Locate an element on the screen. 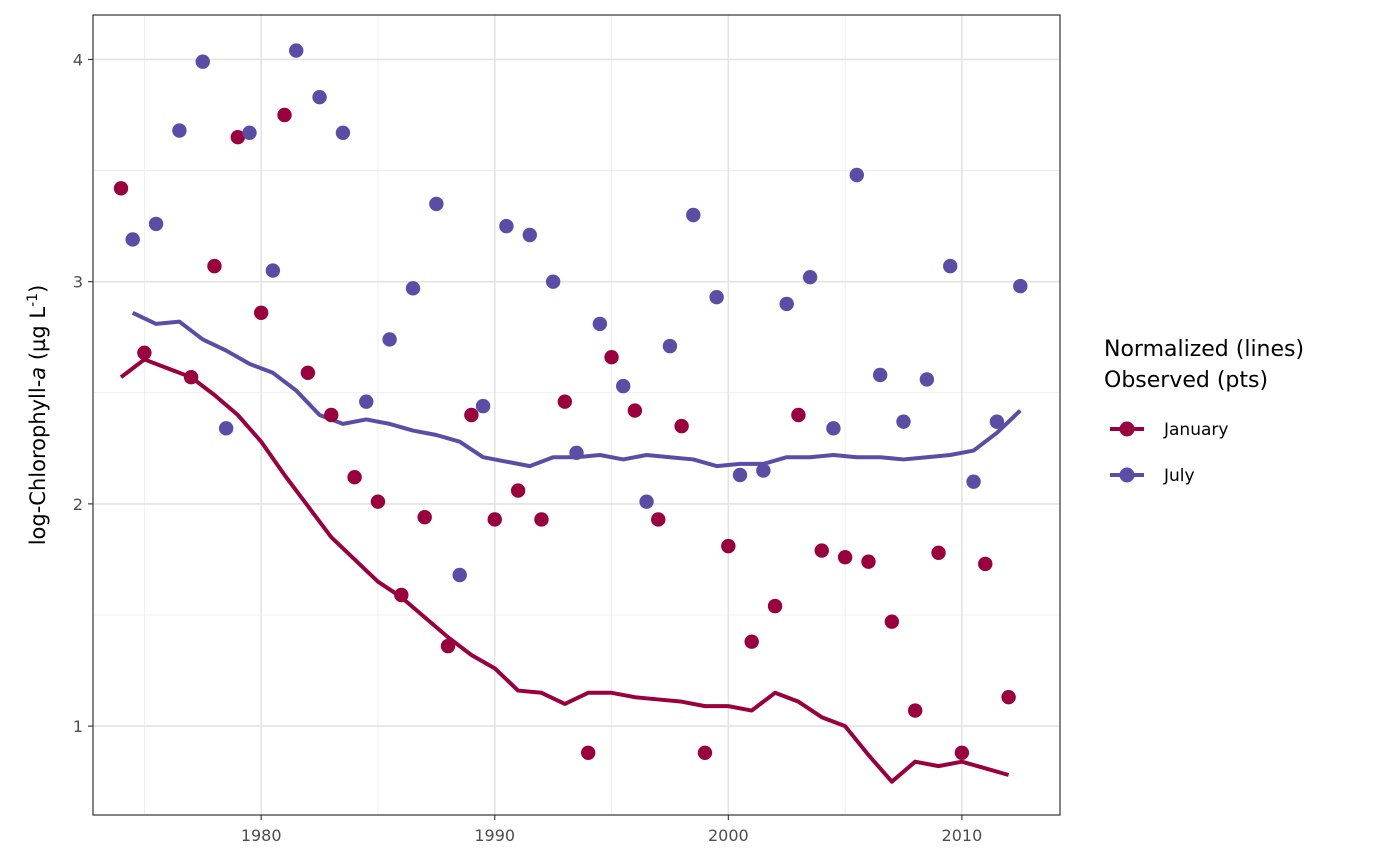 The width and height of the screenshot is (1400, 866). y-axis-title: log-Chlorophyll-a (µg L-1) is located at coordinates (37, 415).